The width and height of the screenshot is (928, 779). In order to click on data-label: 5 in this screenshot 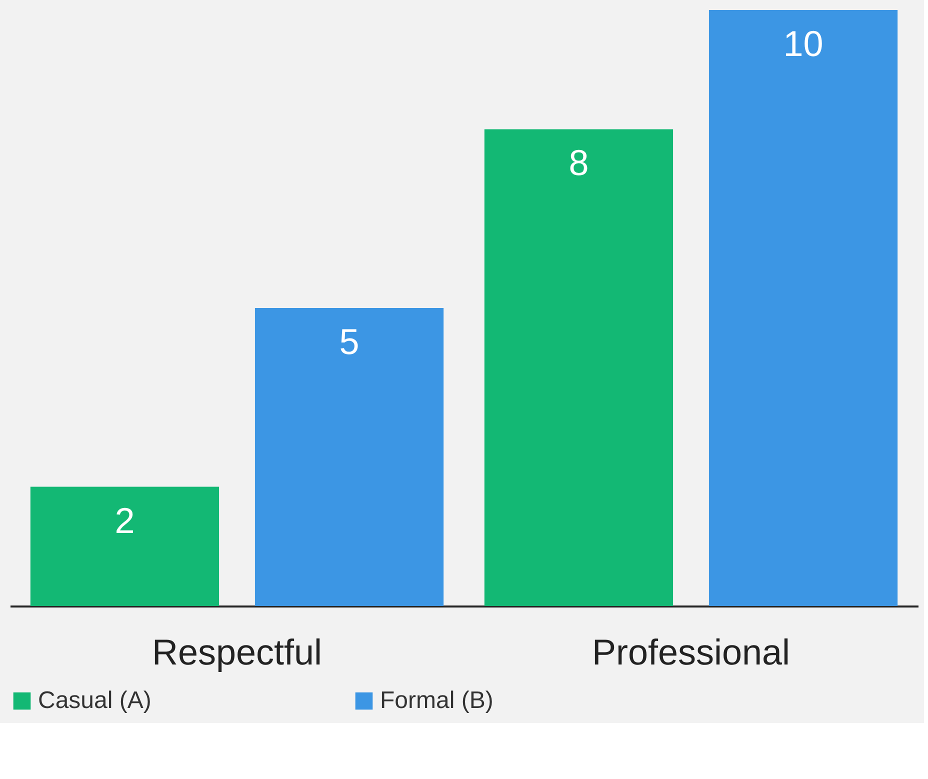, I will do `click(349, 341)`.